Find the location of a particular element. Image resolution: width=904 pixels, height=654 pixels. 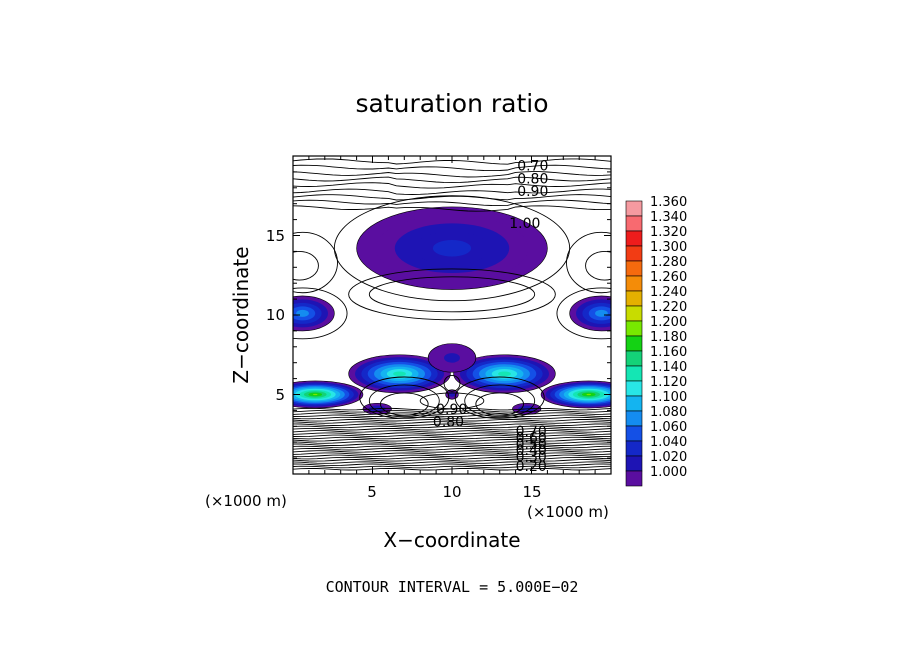

contour-label-0: 0.70 is located at coordinates (532, 167).